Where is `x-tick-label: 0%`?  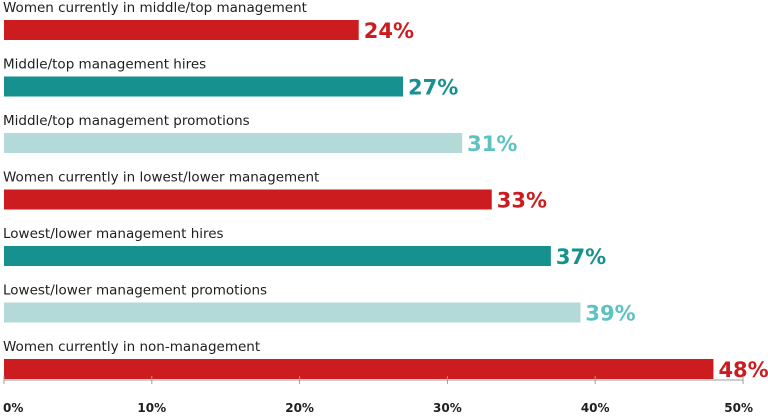 x-tick-label: 0% is located at coordinates (13, 408).